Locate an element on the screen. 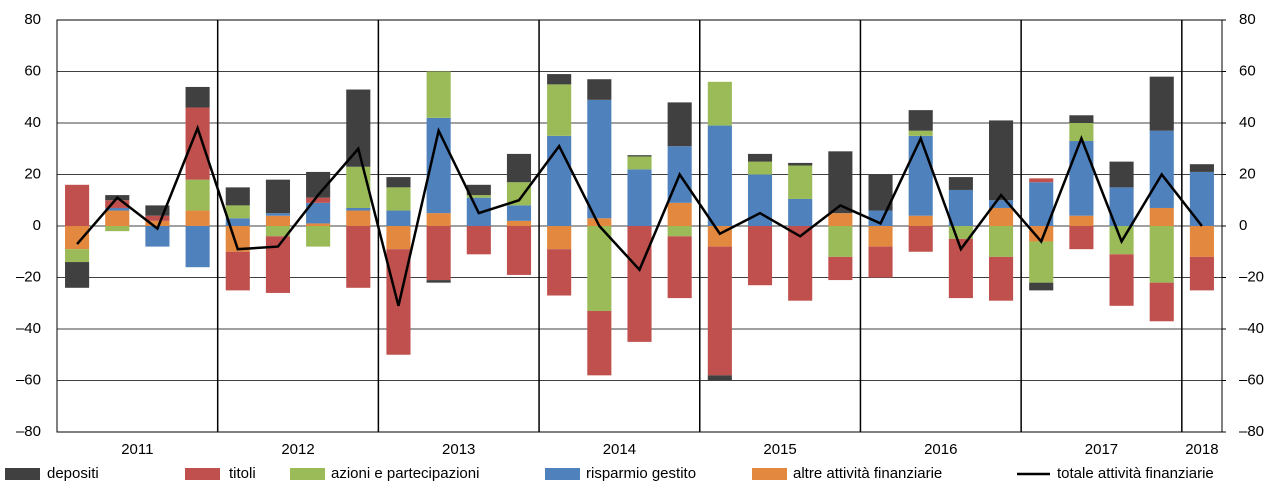 This screenshot has height=491, width=1266. y-tick-label: 0 is located at coordinates (37, 225).